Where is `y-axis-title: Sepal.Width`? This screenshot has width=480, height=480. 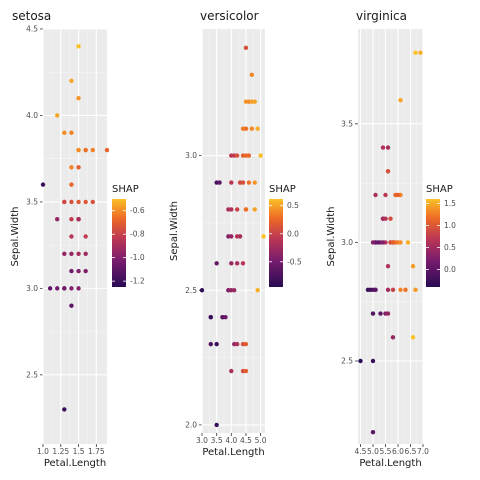 y-axis-title: Sepal.Width is located at coordinates (331, 237).